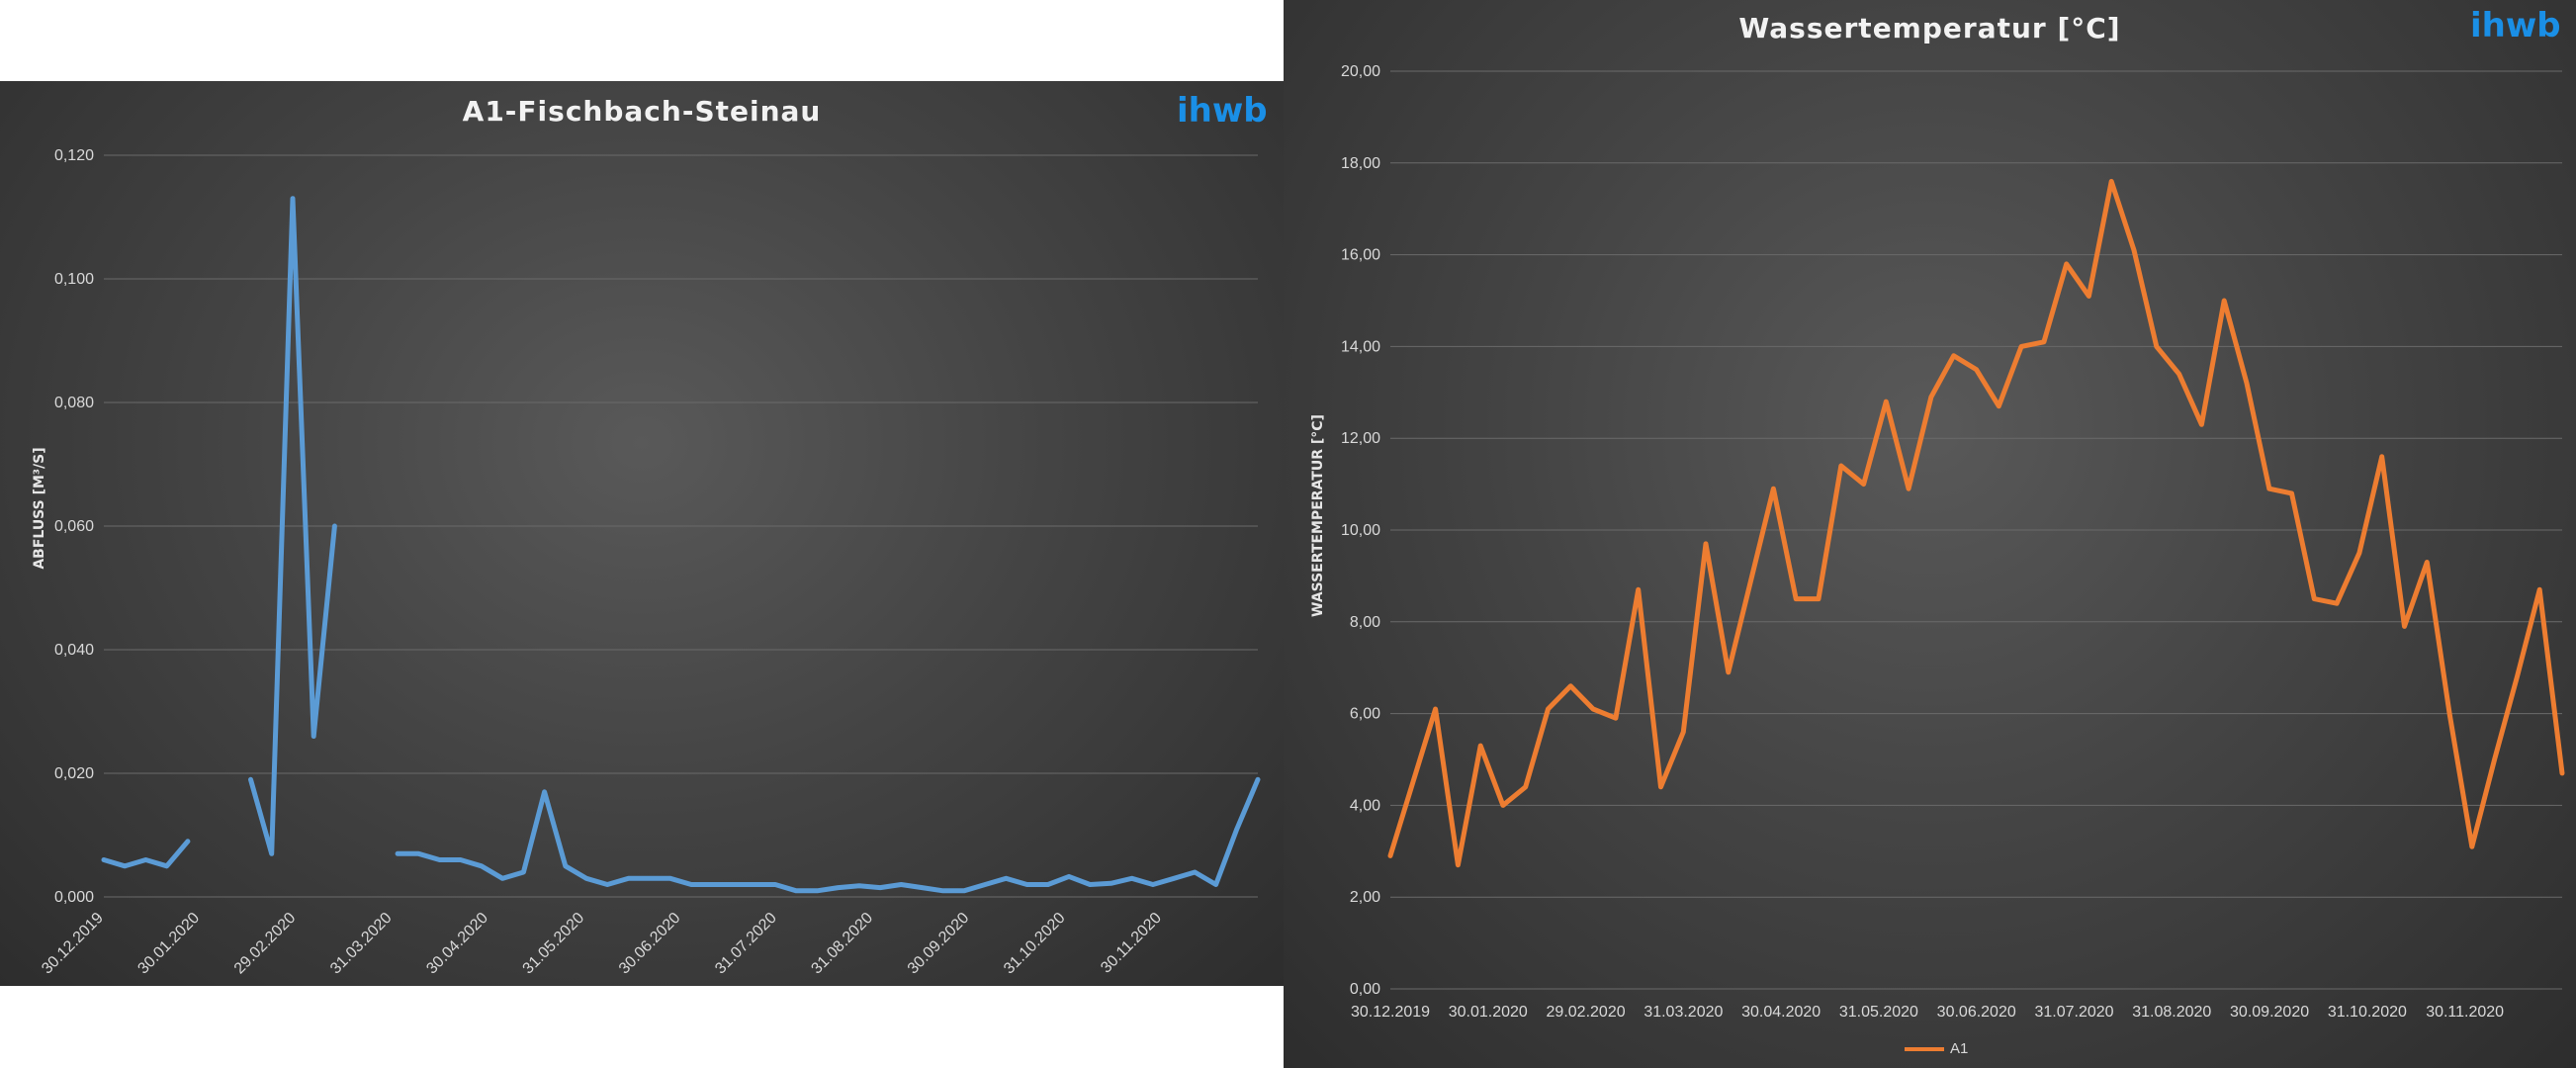 The width and height of the screenshot is (2576, 1068). Describe the element at coordinates (1365, 806) in the screenshot. I see `y-tick-label: 4,00` at that location.